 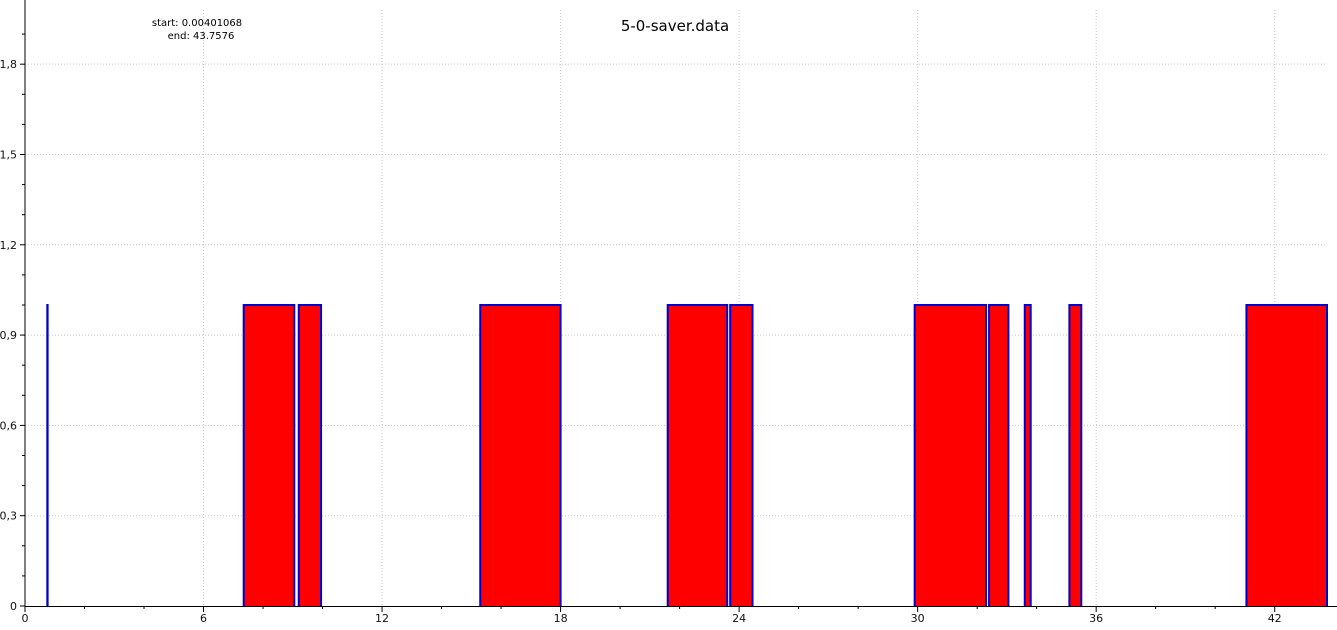 I want to click on chart-title: 5-0-saver.data, so click(x=675, y=26).